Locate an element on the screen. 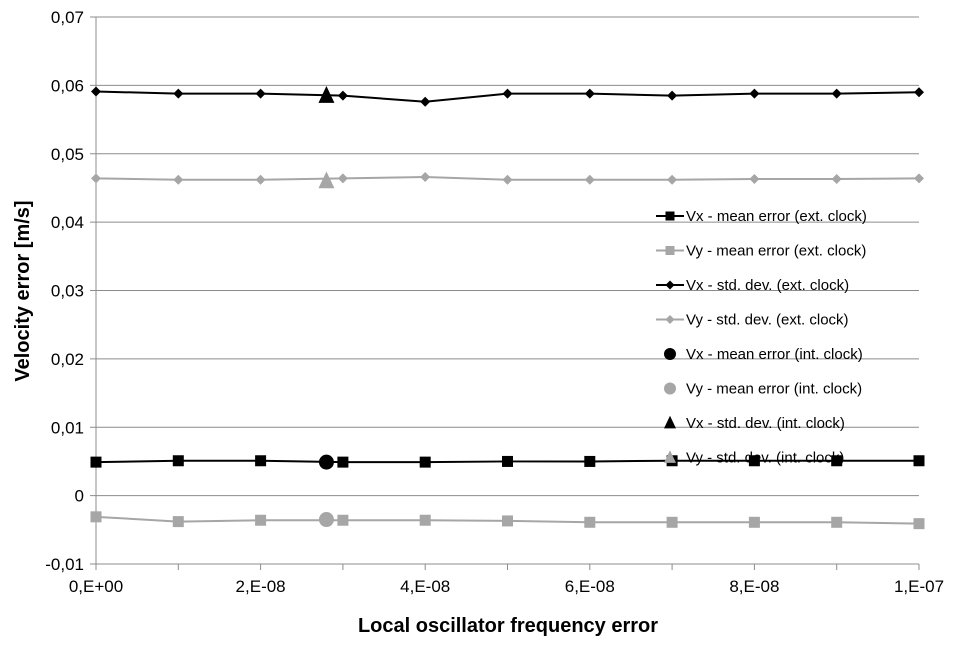 This screenshot has width=953, height=647. legend-item: Vx - std. dev. (int. clock) is located at coordinates (754, 423).